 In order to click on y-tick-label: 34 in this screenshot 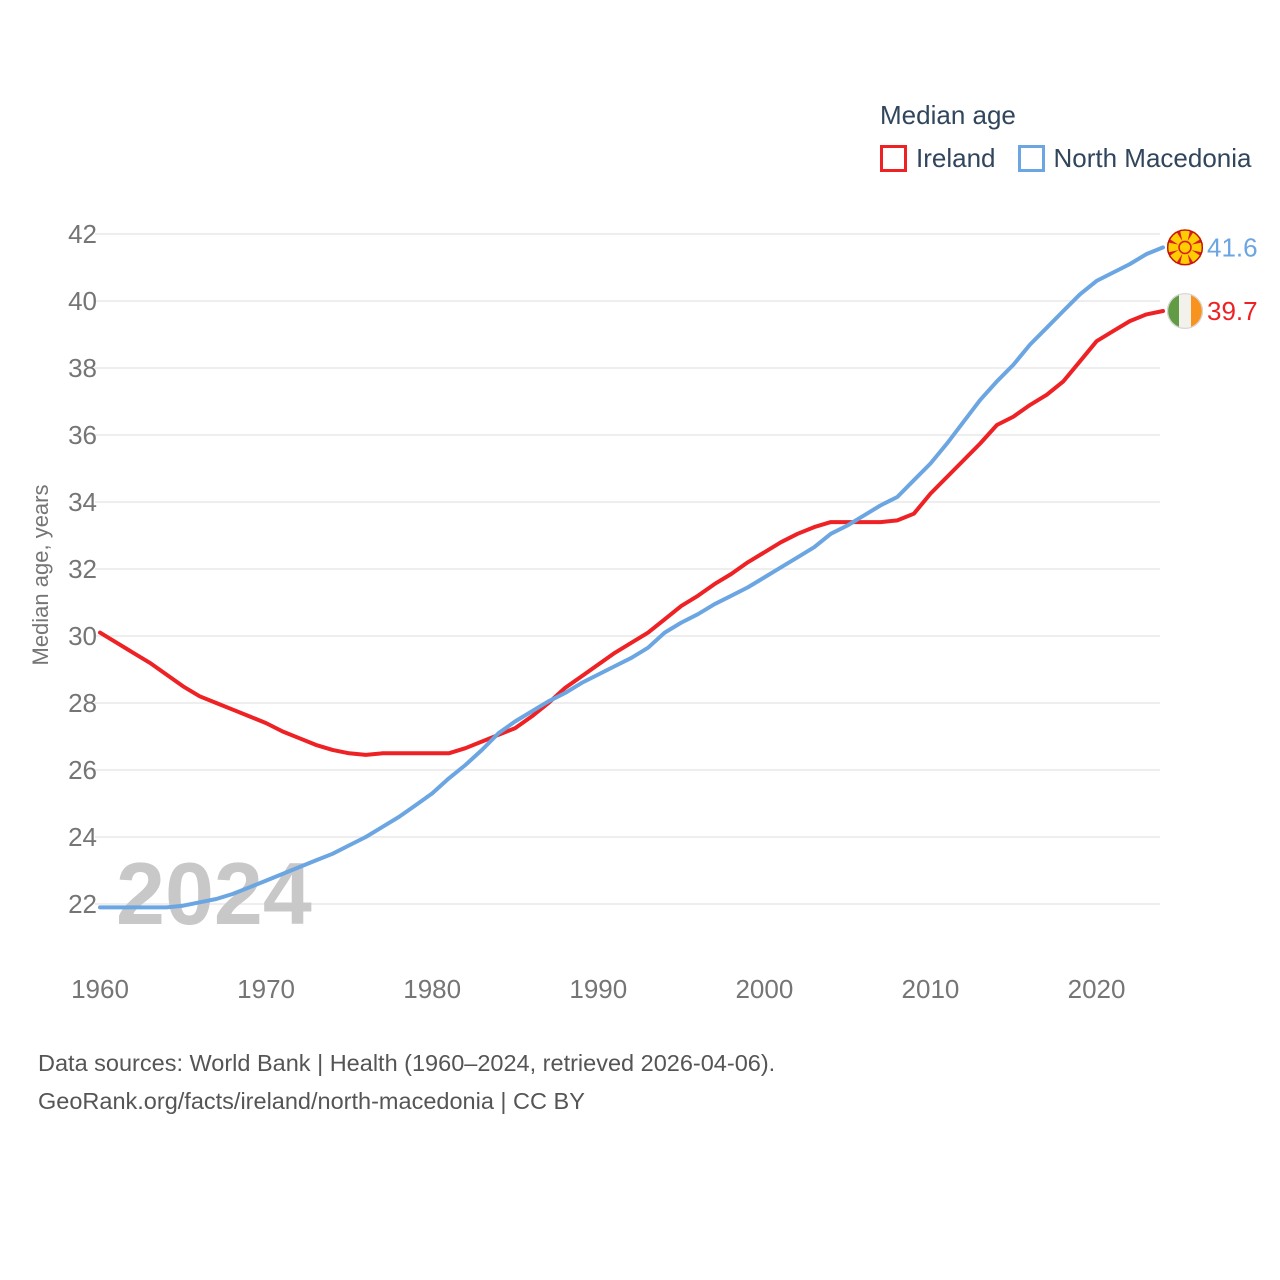, I will do `click(82, 502)`.